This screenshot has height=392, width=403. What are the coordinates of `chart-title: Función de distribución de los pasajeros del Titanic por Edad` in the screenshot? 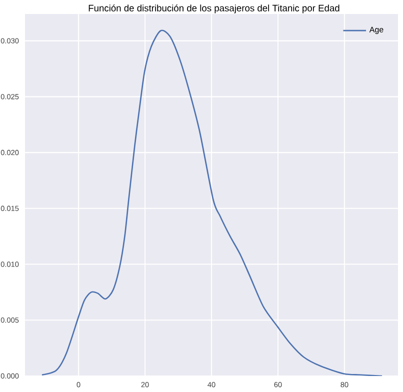 It's located at (214, 9).